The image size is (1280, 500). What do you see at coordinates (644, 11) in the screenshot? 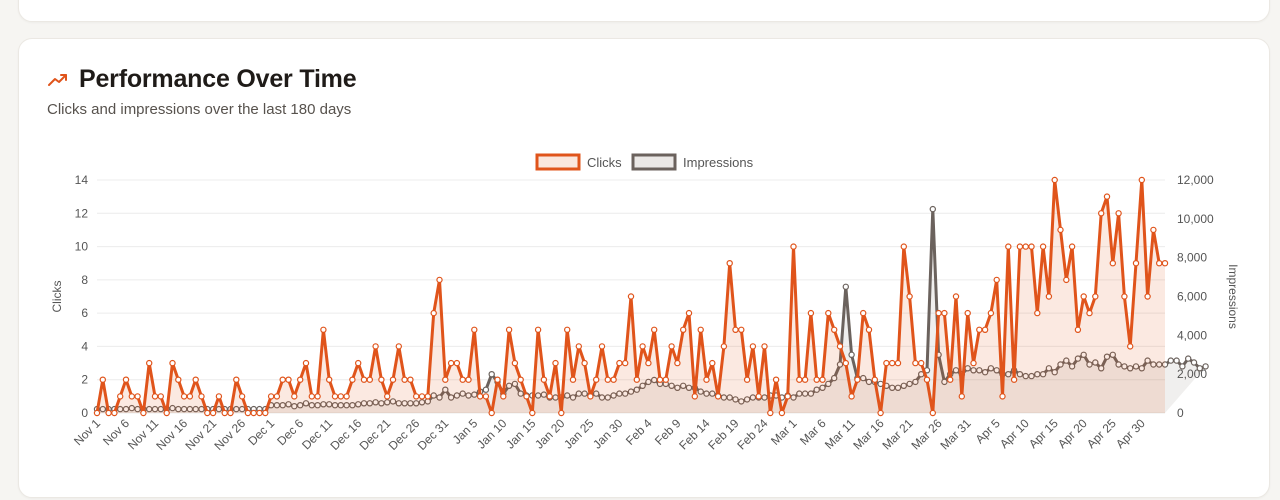
I see `previous-card` at bounding box center [644, 11].